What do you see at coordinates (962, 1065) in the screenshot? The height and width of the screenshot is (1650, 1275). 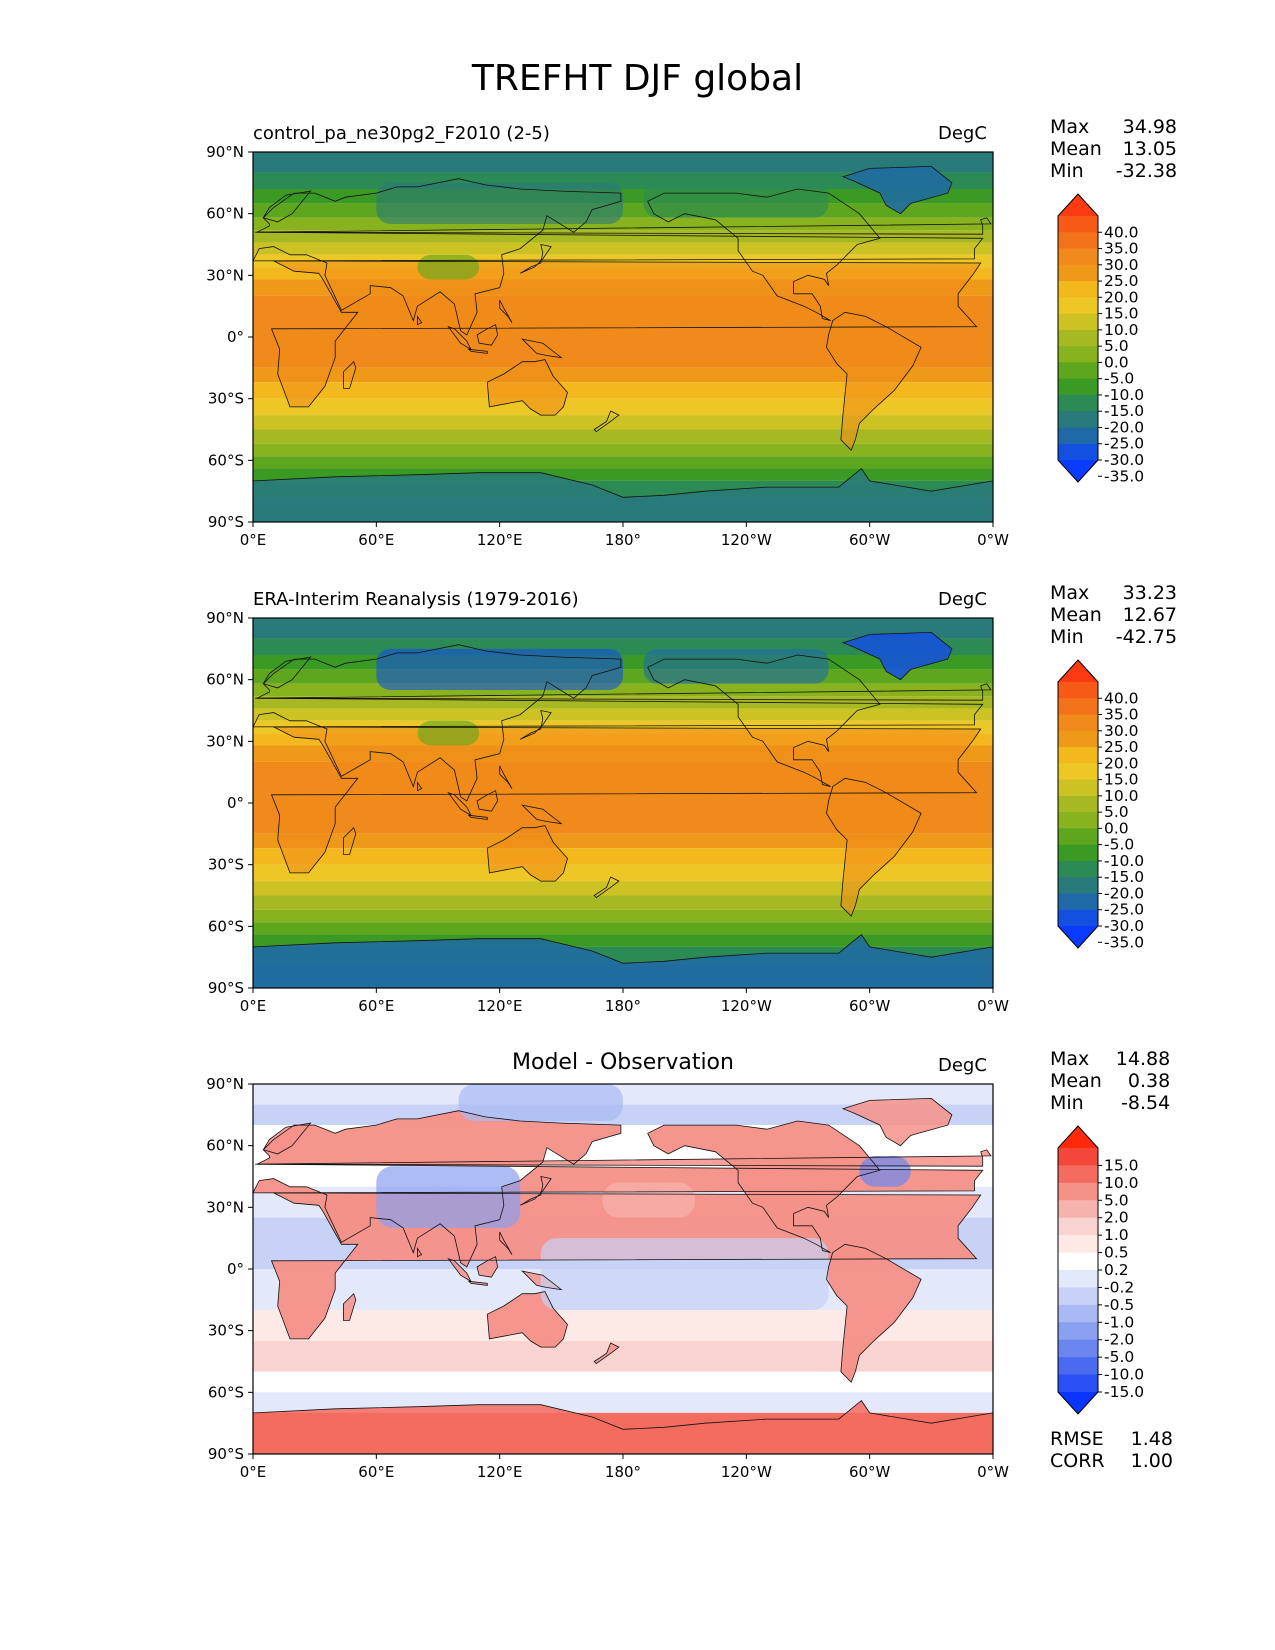 I see `panel-3-units: DegC` at bounding box center [962, 1065].